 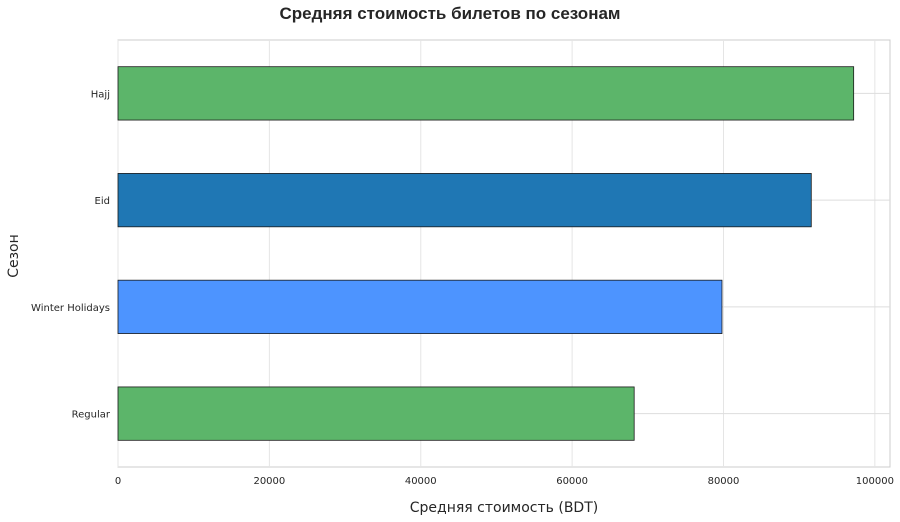 I want to click on y-tick-label: Regular, so click(x=91, y=415).